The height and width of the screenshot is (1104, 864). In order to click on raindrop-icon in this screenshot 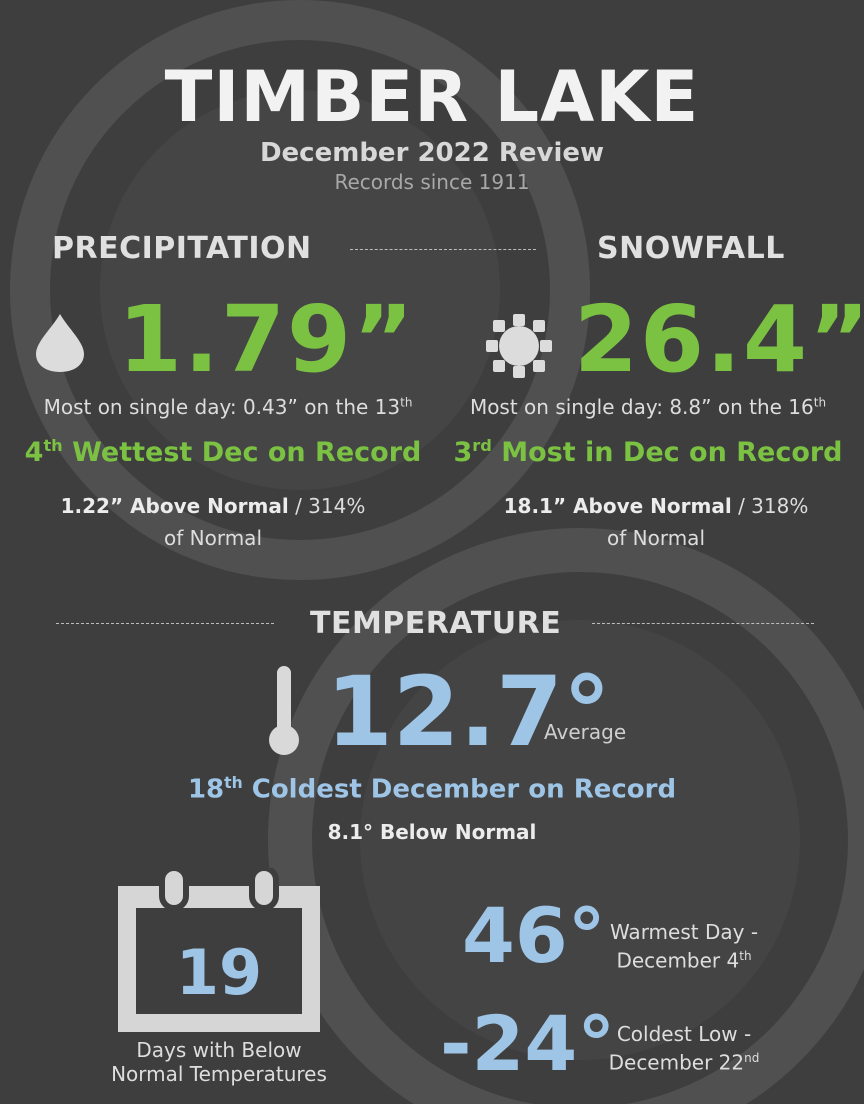, I will do `click(60, 343)`.